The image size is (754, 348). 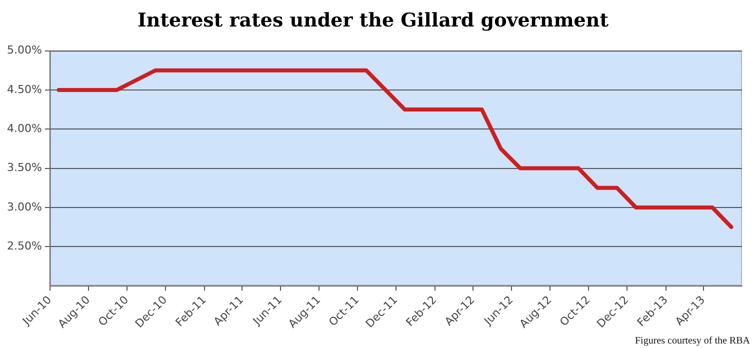 I want to click on y-tick-label: 3.00%, so click(x=24, y=207).